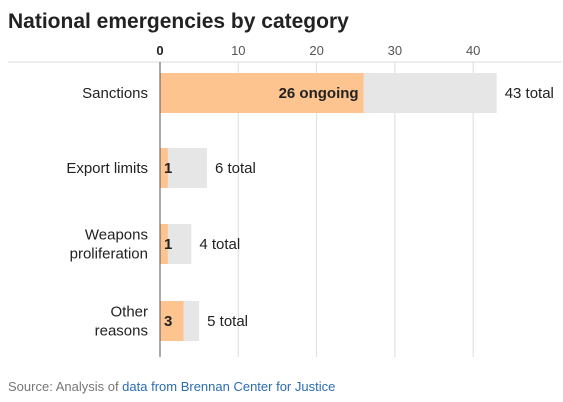  I want to click on source-prefix: Source: Analysis of, so click(65, 386).